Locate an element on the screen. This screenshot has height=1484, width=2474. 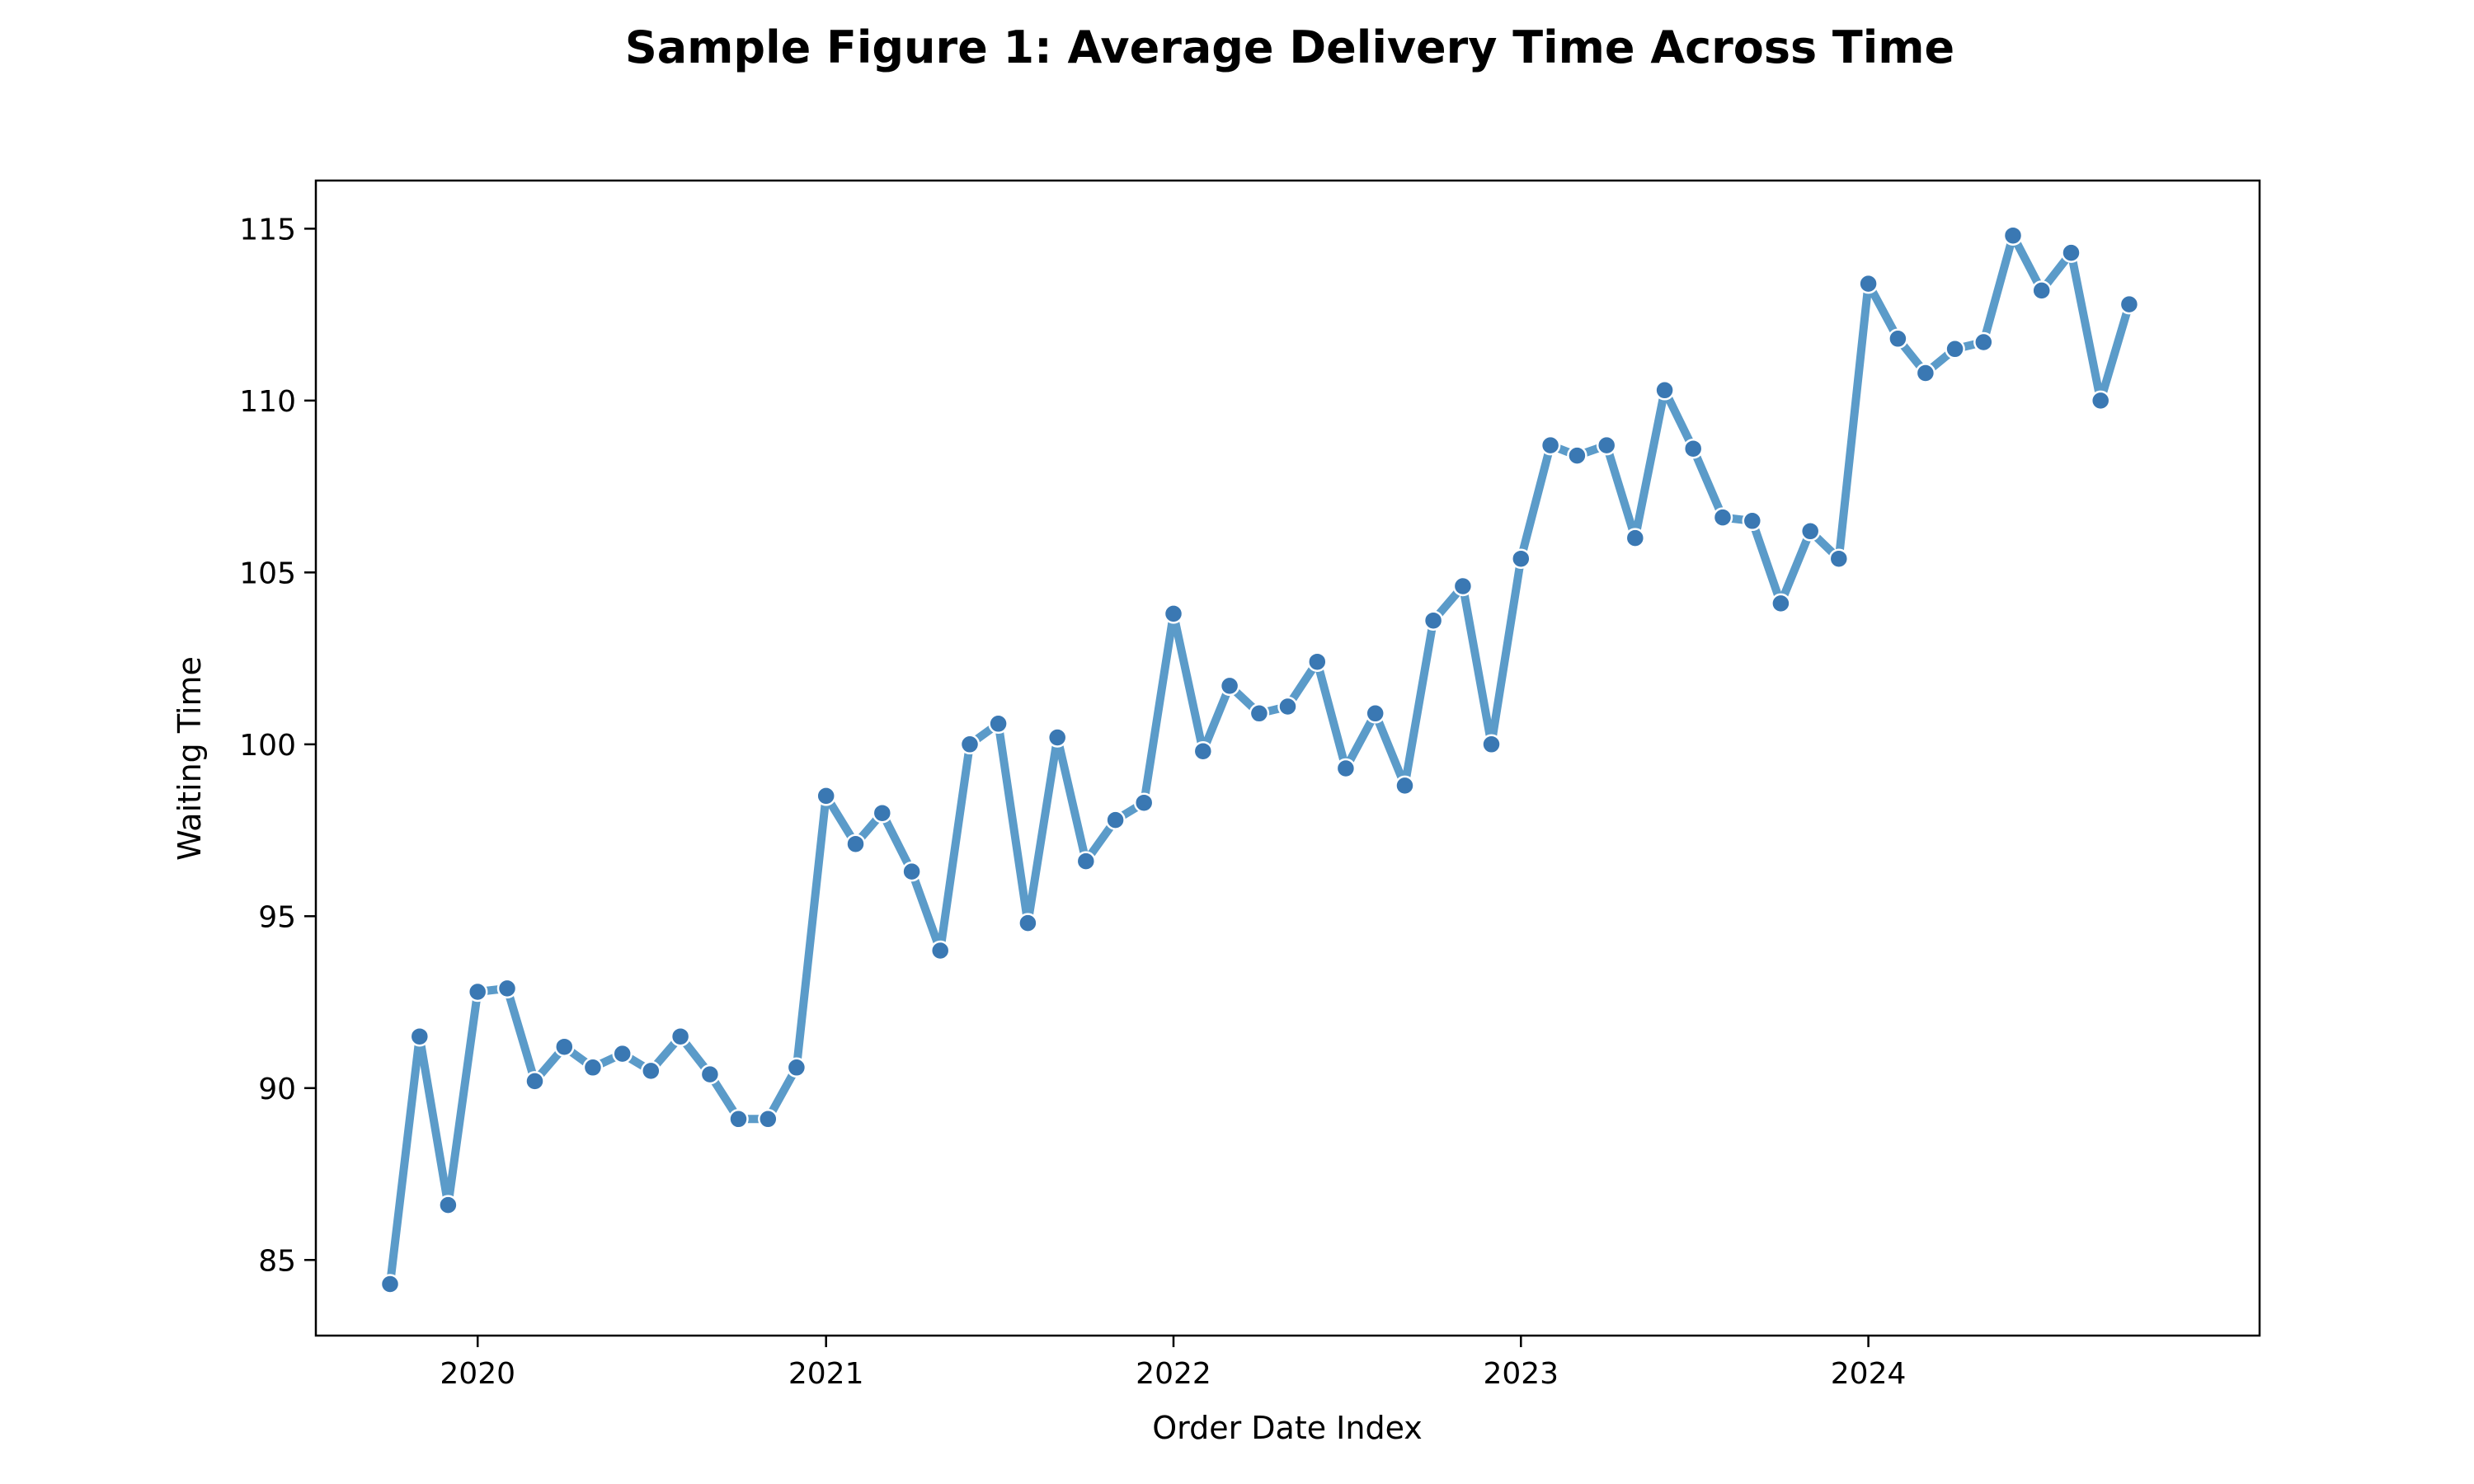
x-tick-label: 2020 is located at coordinates (477, 1374).